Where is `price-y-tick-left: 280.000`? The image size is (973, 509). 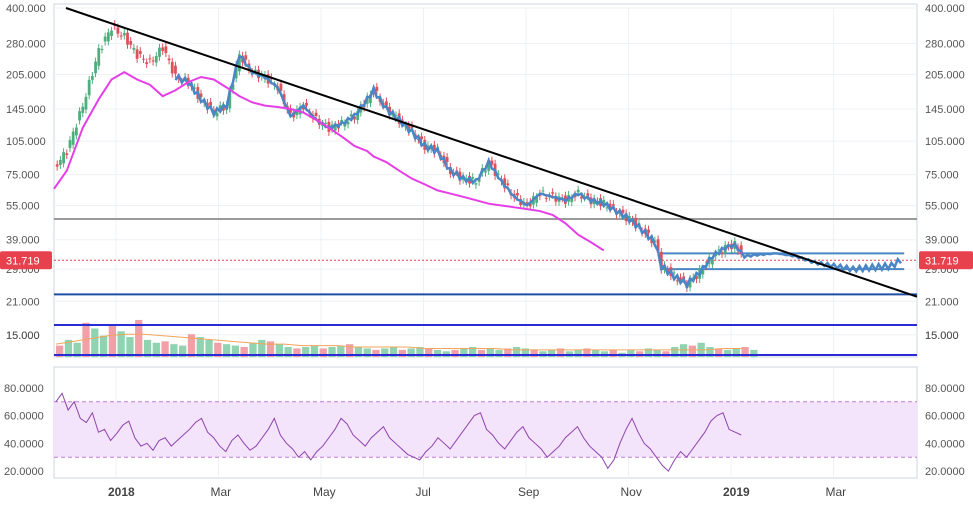 price-y-tick-left: 280.000 is located at coordinates (26, 44).